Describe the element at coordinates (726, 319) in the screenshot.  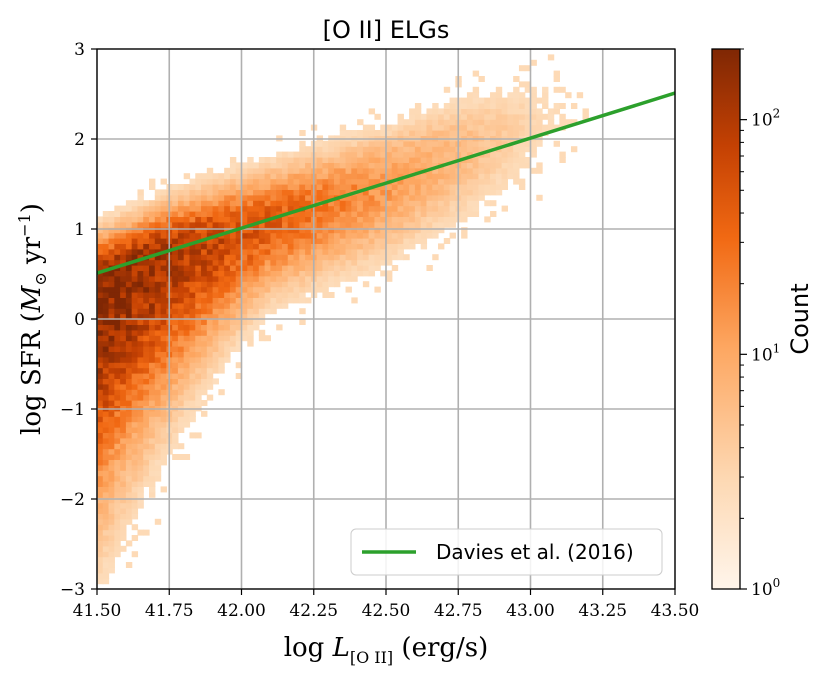
I see `colorbar-gradient` at that location.